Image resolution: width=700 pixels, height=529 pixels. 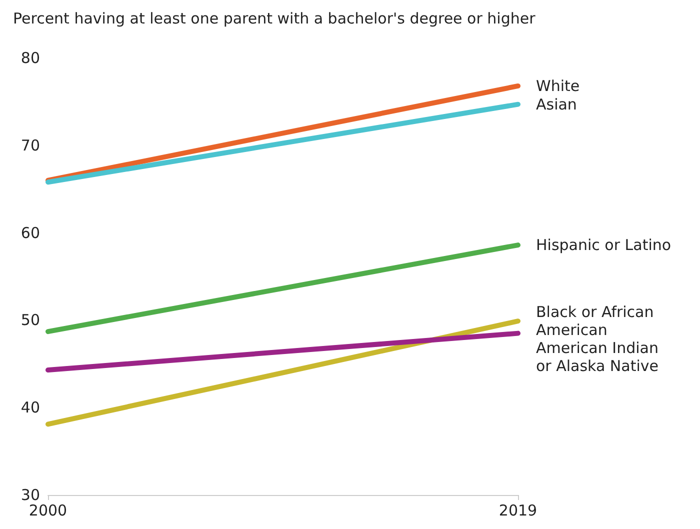 I want to click on y-tick-label: 60, so click(x=30, y=233).